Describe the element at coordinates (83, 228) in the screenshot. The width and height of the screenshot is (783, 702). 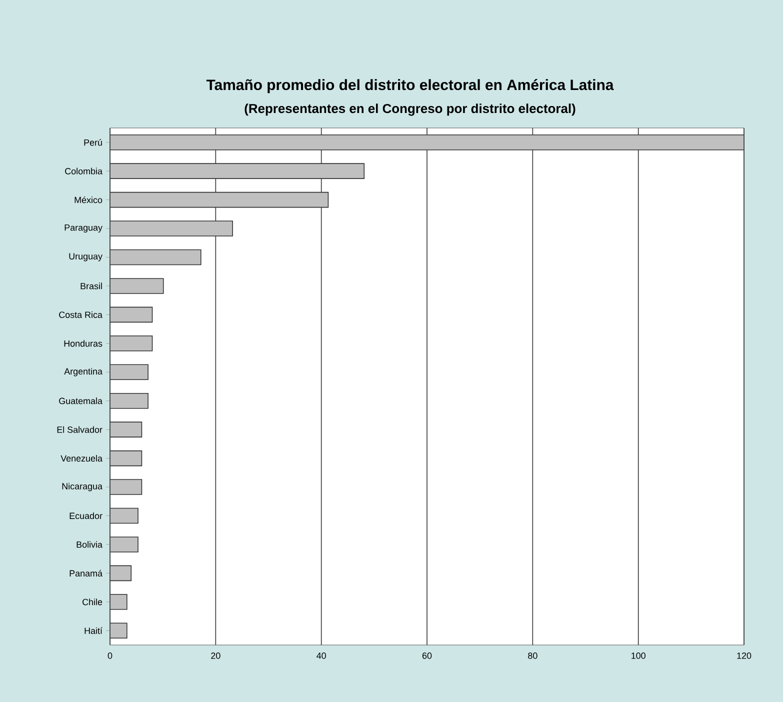
I see `y-tick-label: Paraguay` at that location.